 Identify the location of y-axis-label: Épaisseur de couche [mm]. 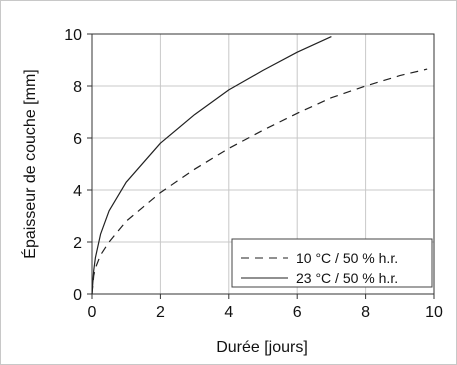
(29, 163).